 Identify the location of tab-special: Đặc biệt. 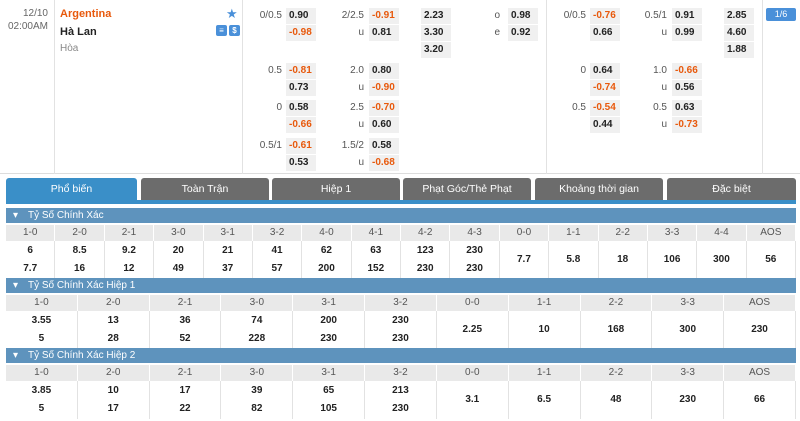
(731, 189).